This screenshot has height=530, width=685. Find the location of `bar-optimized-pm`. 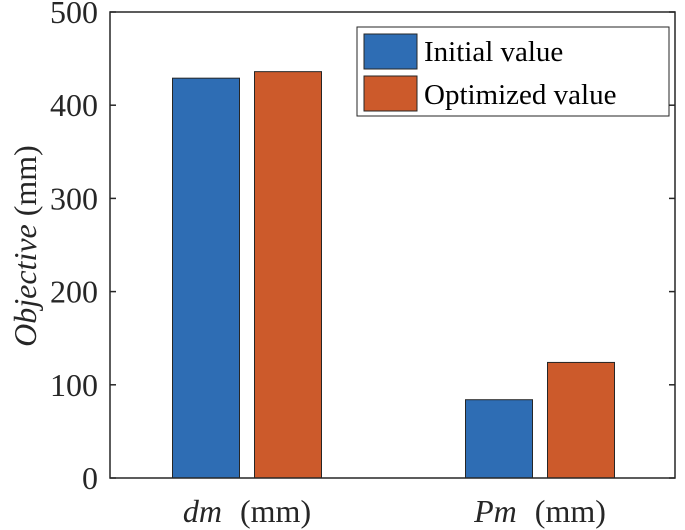

bar-optimized-pm is located at coordinates (581, 420).